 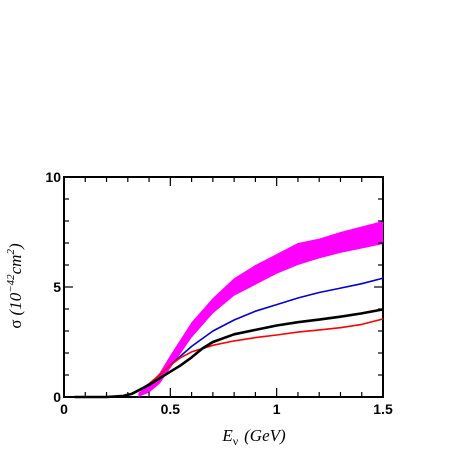 What do you see at coordinates (383, 409) in the screenshot?
I see `x-tick-label: 1.5` at bounding box center [383, 409].